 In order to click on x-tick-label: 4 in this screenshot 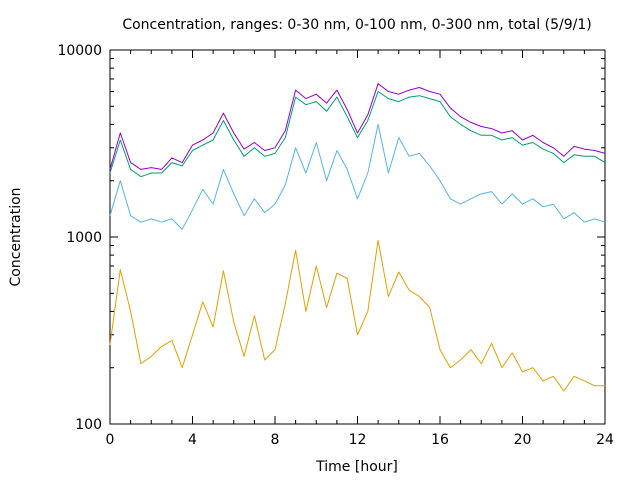, I will do `click(192, 440)`.